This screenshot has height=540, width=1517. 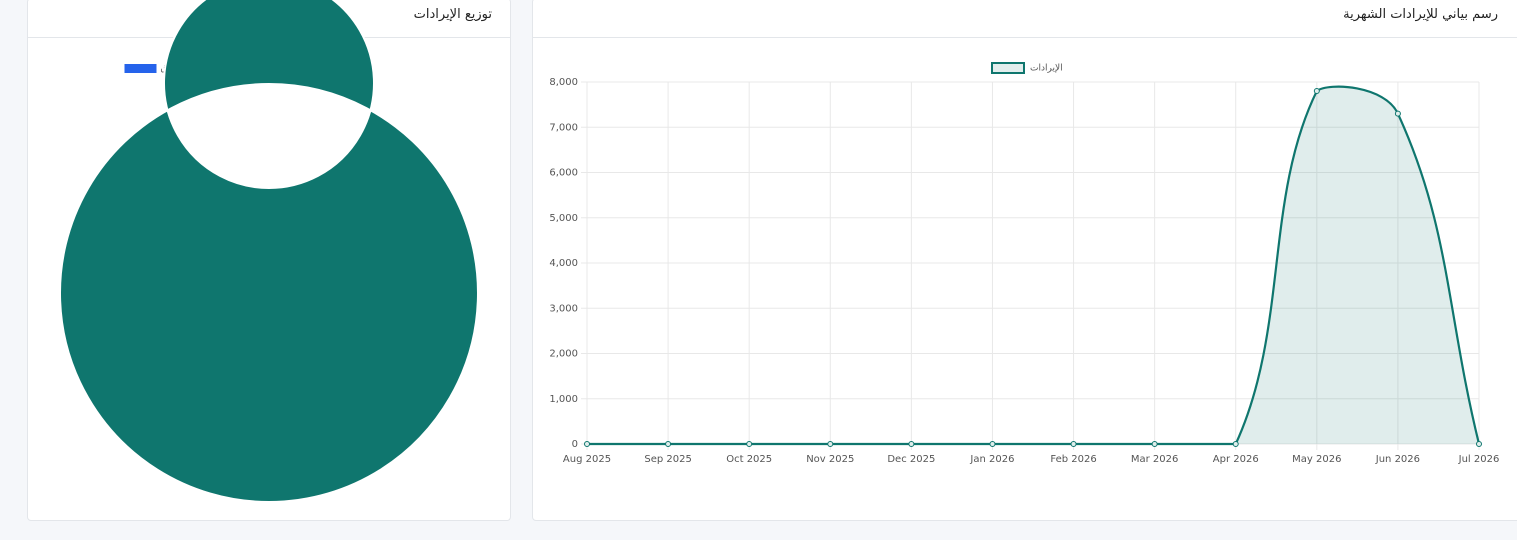 What do you see at coordinates (1397, 459) in the screenshot?
I see `x-tick-label: Jun 2026` at bounding box center [1397, 459].